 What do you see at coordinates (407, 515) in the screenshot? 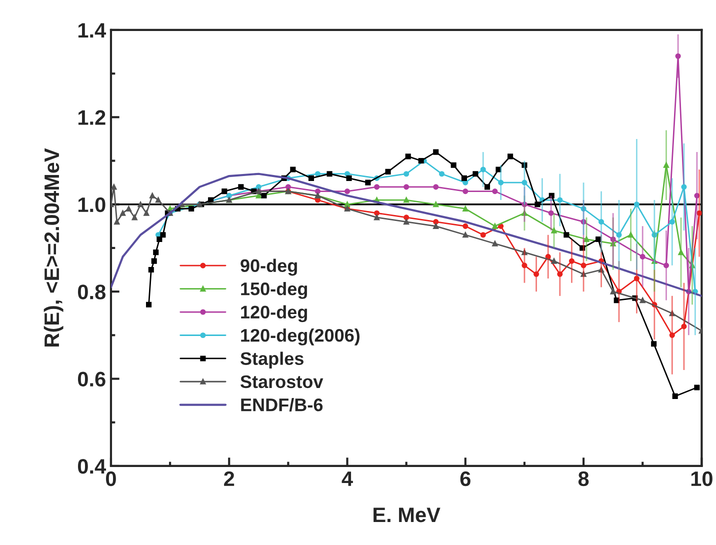
I see `x-axis-title: E. MeV` at bounding box center [407, 515].